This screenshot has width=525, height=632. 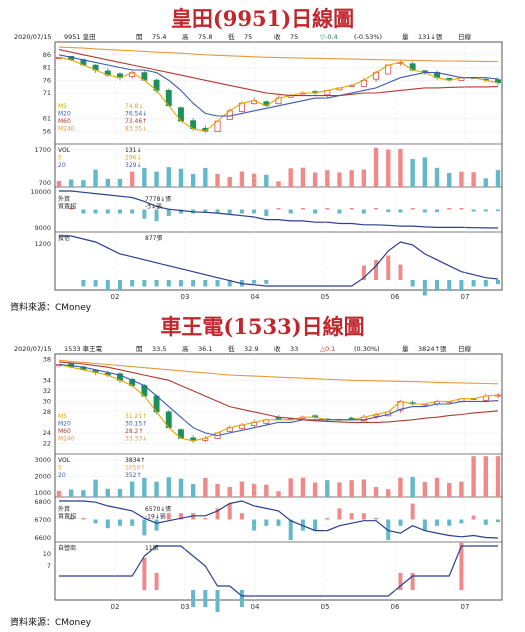 I want to click on trust-tick-label: 7, so click(x=49, y=566).